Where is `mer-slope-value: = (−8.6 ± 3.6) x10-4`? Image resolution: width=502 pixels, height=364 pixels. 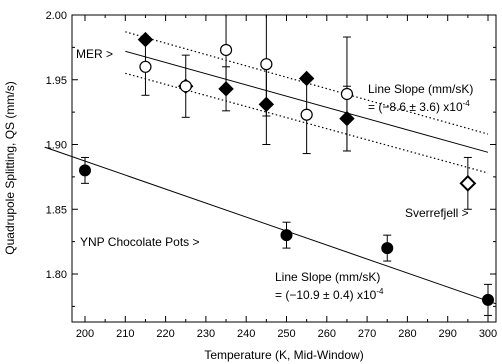
mer-slope-value: = (−8.6 ± 3.6) x10-4 is located at coordinates (419, 106).